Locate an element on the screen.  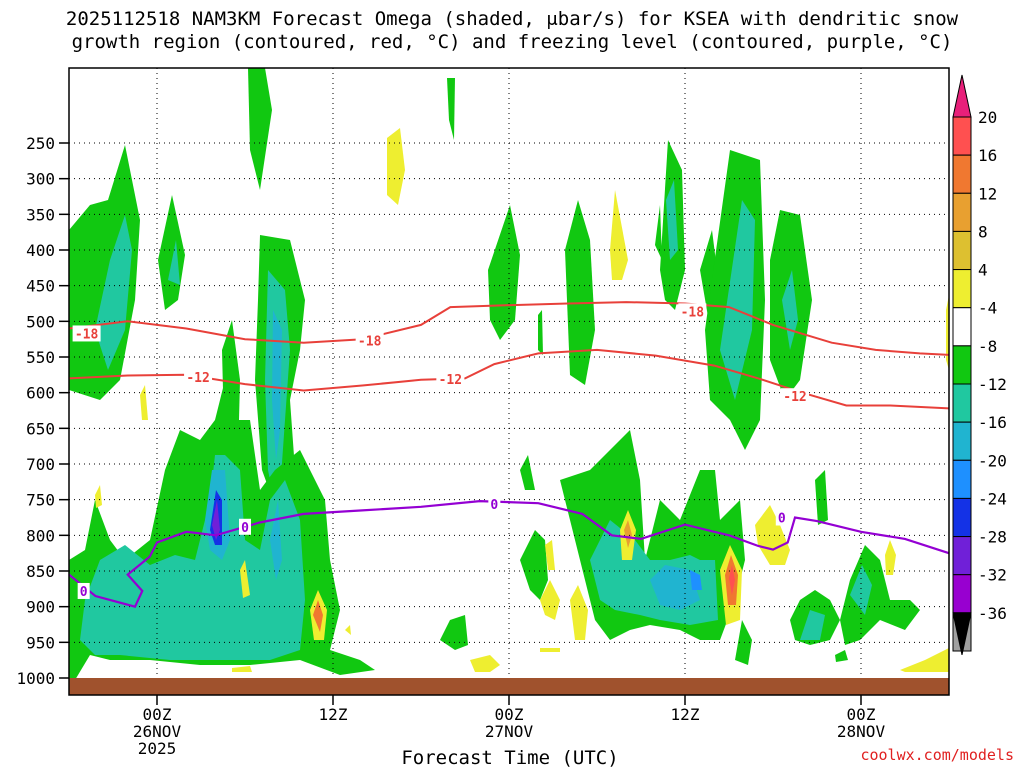
x-axis-title: Forecast Time (UTC) is located at coordinates (509, 757).